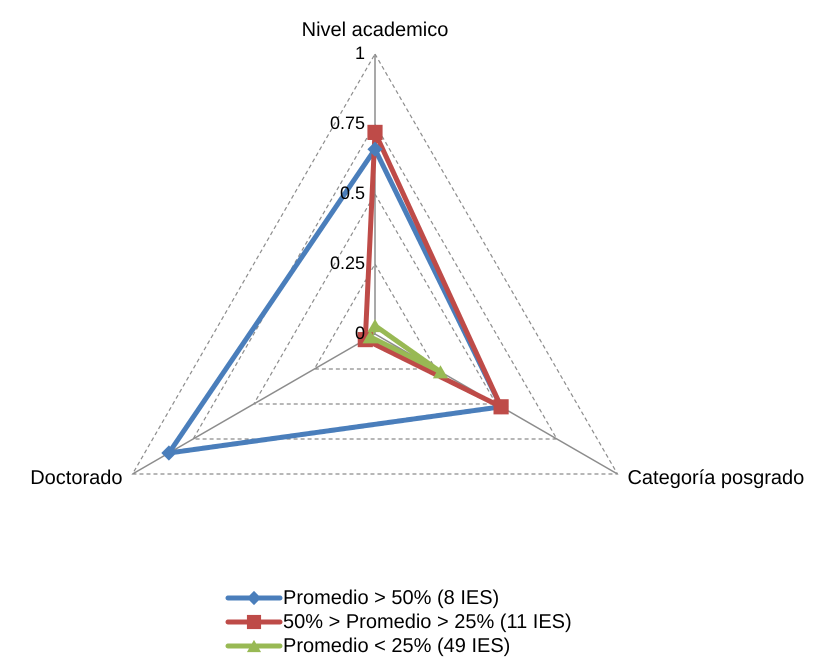 The image size is (834, 667). I want to click on legend-label: Promedio > 50% (8 IES), so click(391, 598).